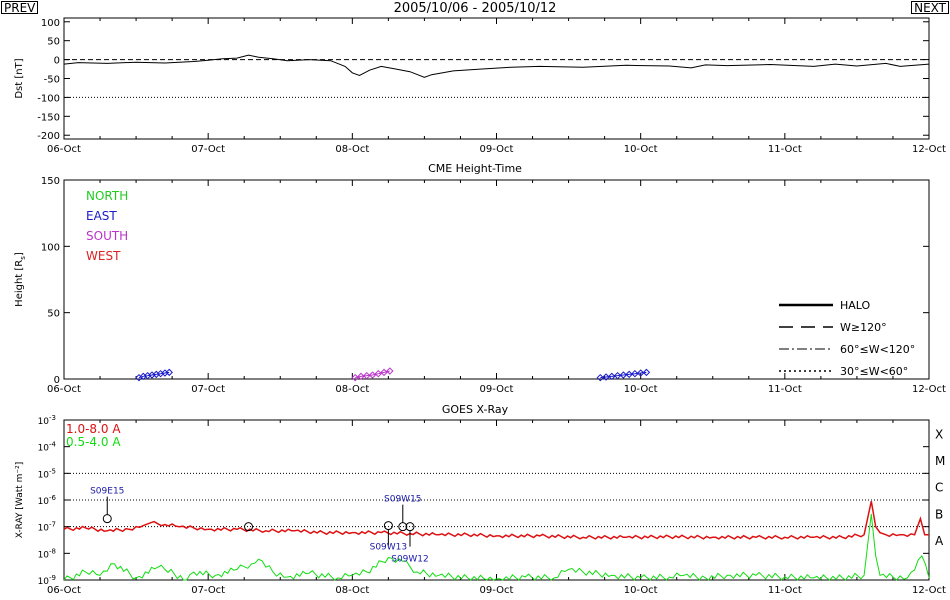 This screenshot has width=950, height=600. What do you see at coordinates (929, 590) in the screenshot?
I see `xray-xtick-label: 12-Oct` at bounding box center [929, 590].